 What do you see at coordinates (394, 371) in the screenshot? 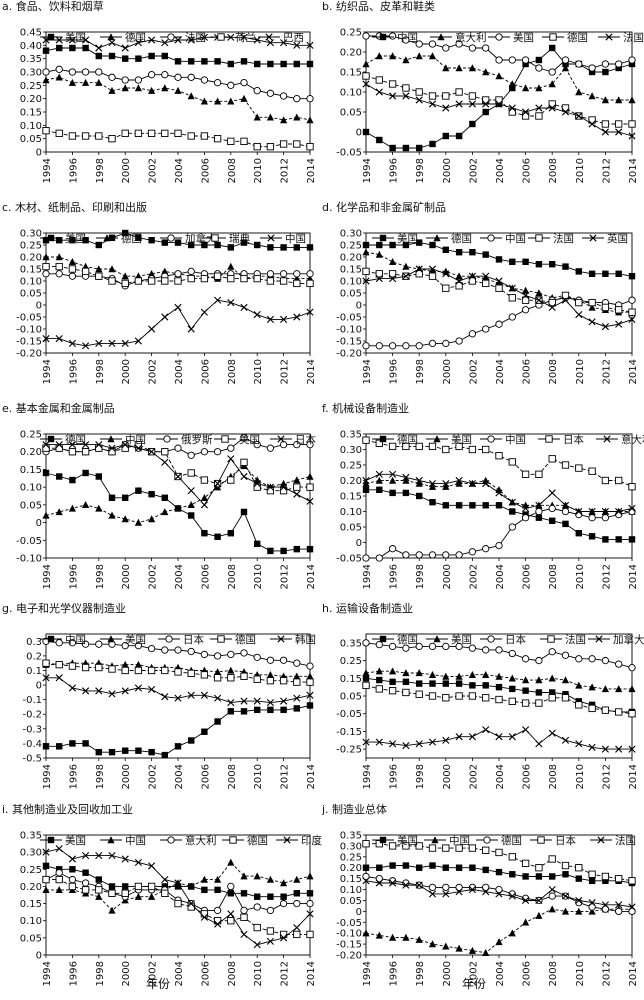
I see `x-tick-label: 1996` at bounding box center [394, 371].